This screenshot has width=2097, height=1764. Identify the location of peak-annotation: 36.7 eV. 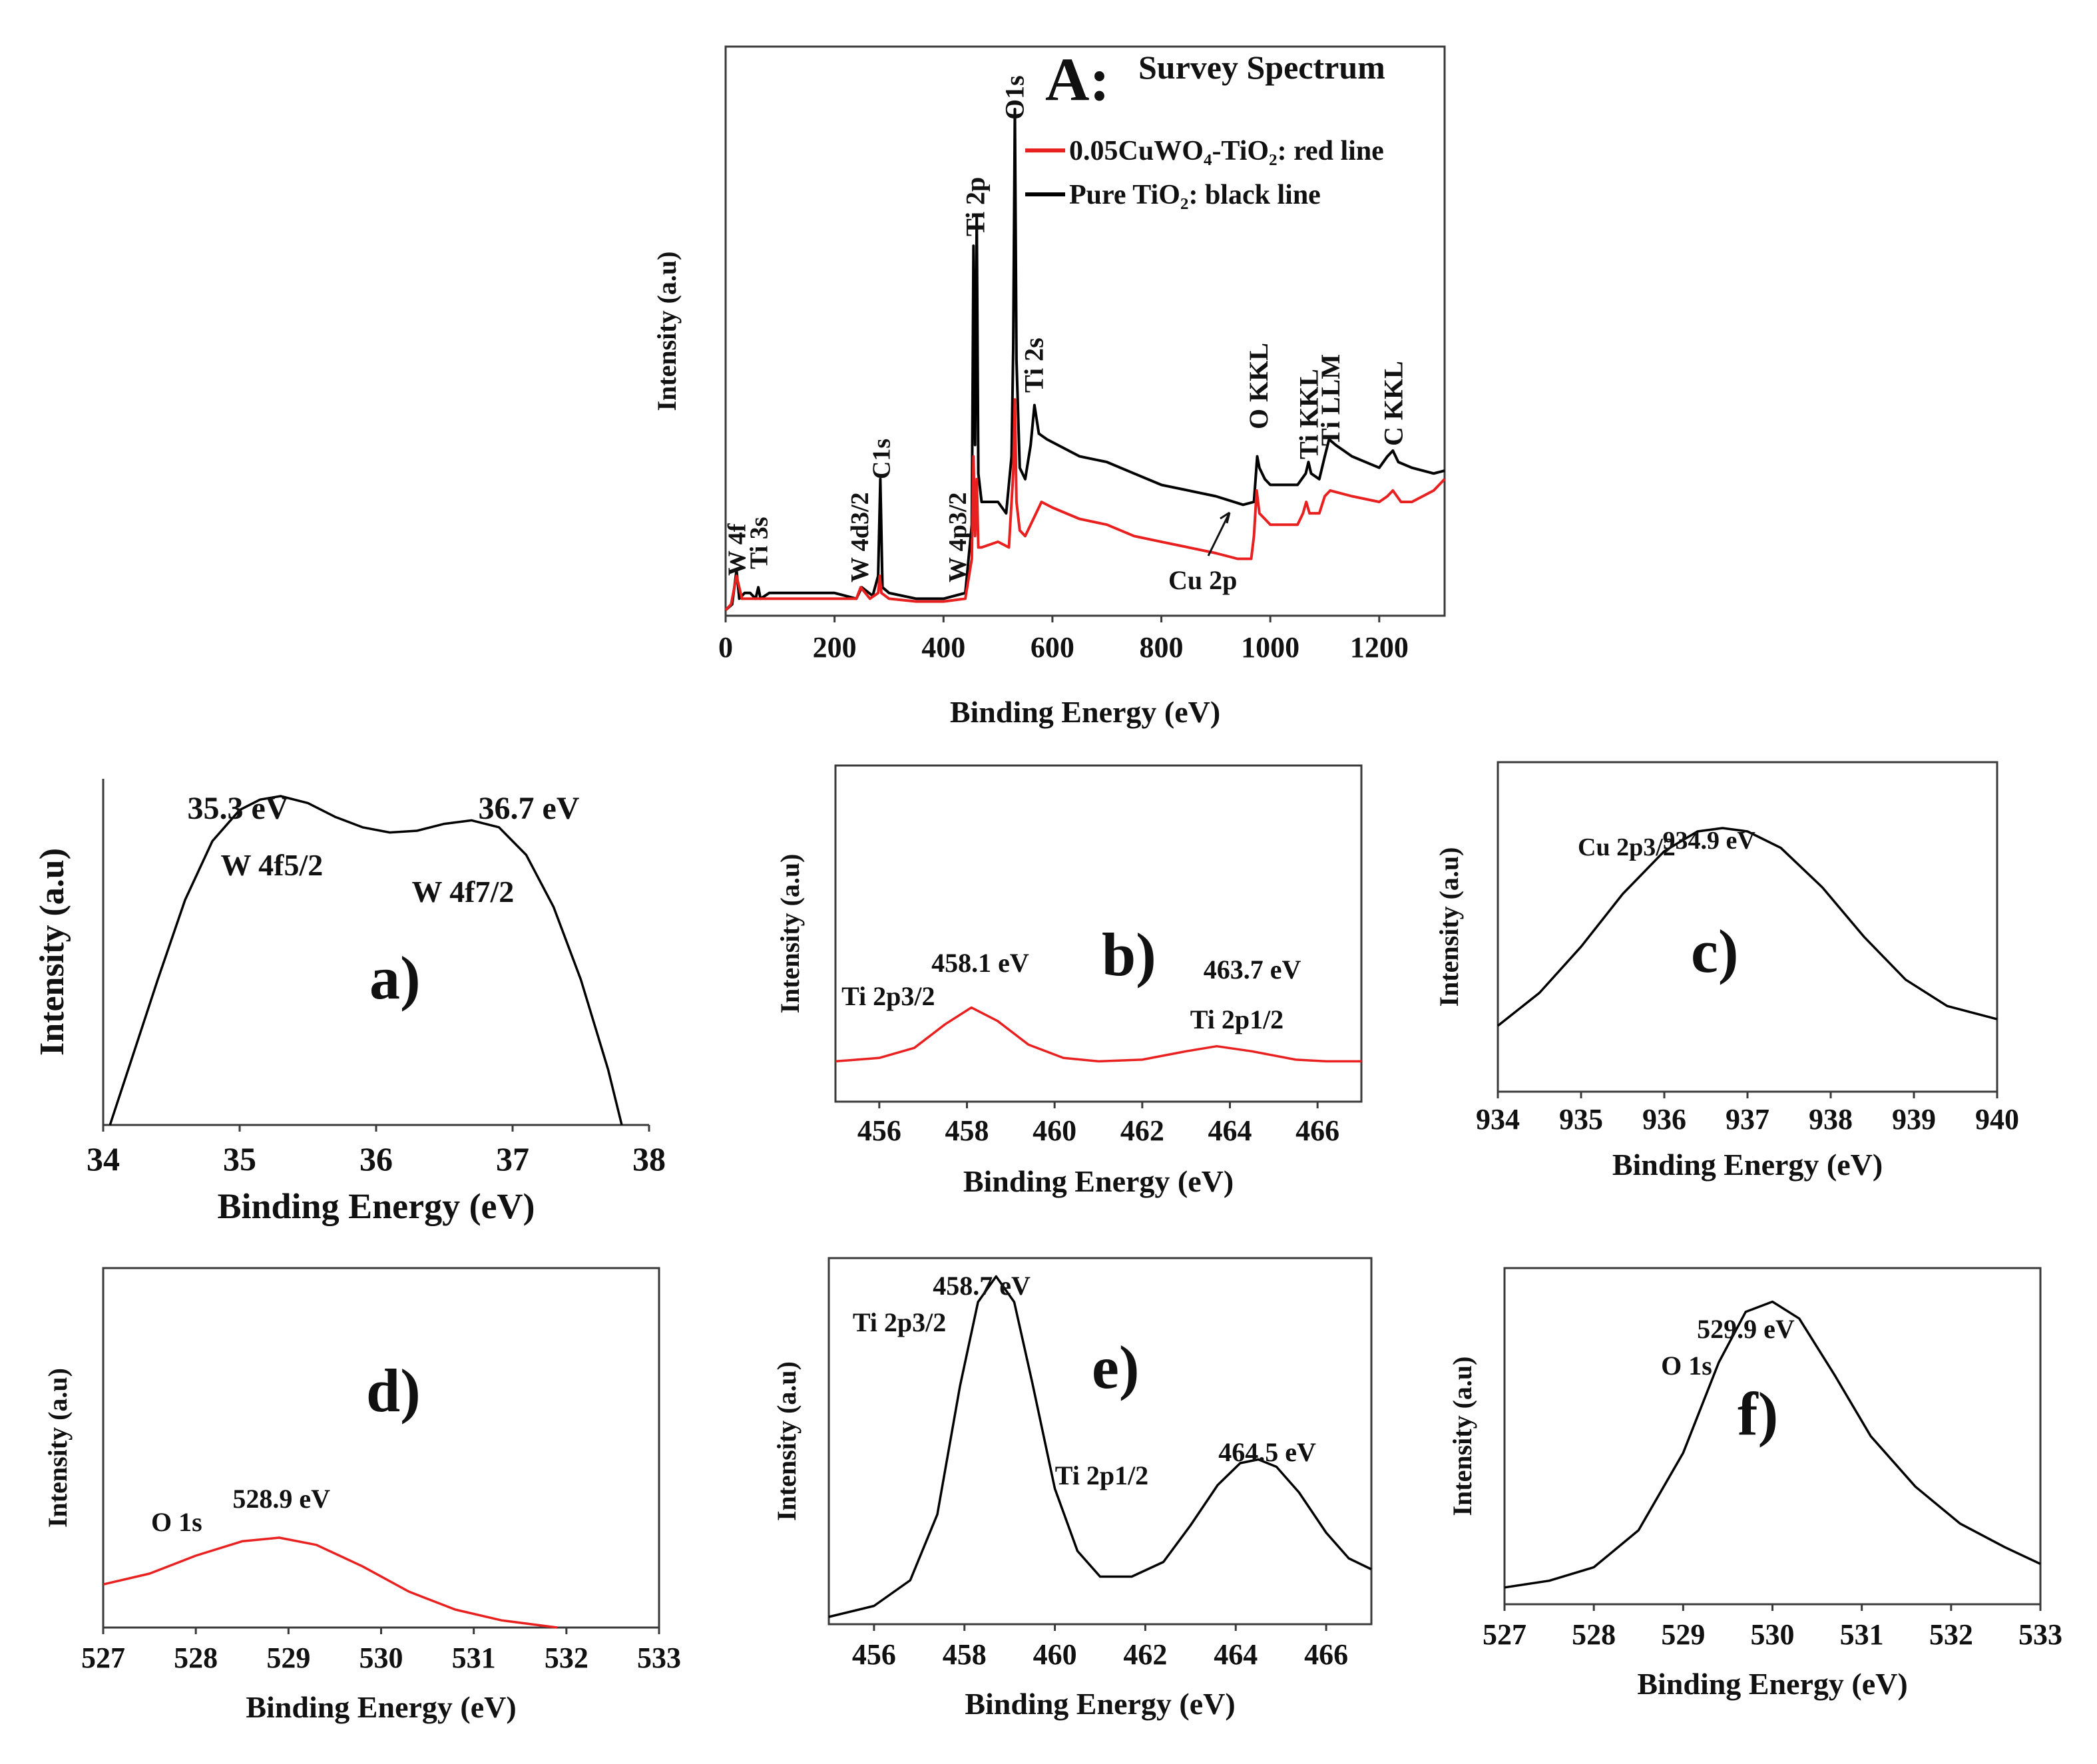
(529, 808).